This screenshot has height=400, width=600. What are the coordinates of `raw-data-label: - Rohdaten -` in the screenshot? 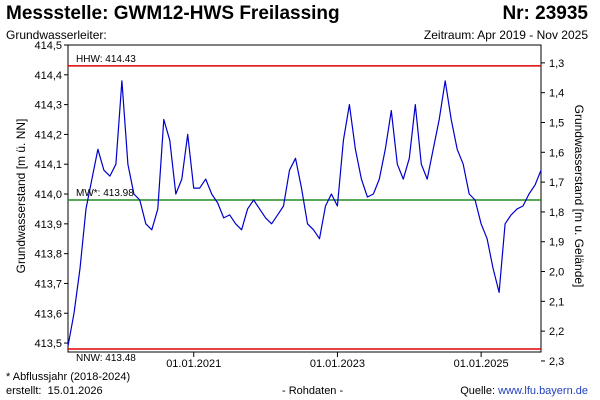 It's located at (313, 391).